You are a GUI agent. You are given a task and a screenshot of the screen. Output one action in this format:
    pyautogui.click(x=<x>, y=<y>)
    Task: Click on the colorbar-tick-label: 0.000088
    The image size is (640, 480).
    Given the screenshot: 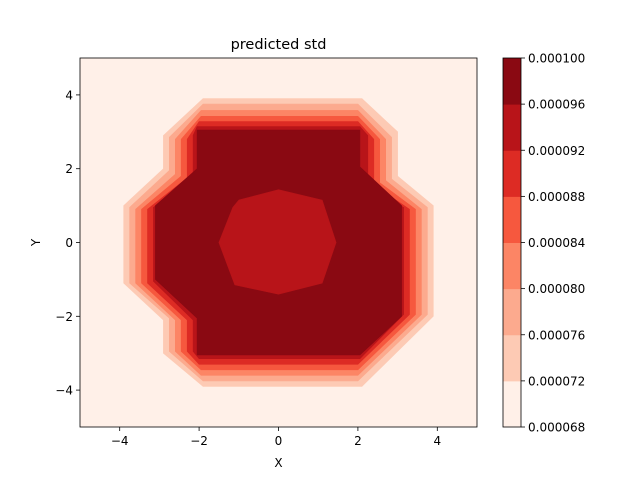 What is the action you would take?
    pyautogui.click(x=556, y=197)
    